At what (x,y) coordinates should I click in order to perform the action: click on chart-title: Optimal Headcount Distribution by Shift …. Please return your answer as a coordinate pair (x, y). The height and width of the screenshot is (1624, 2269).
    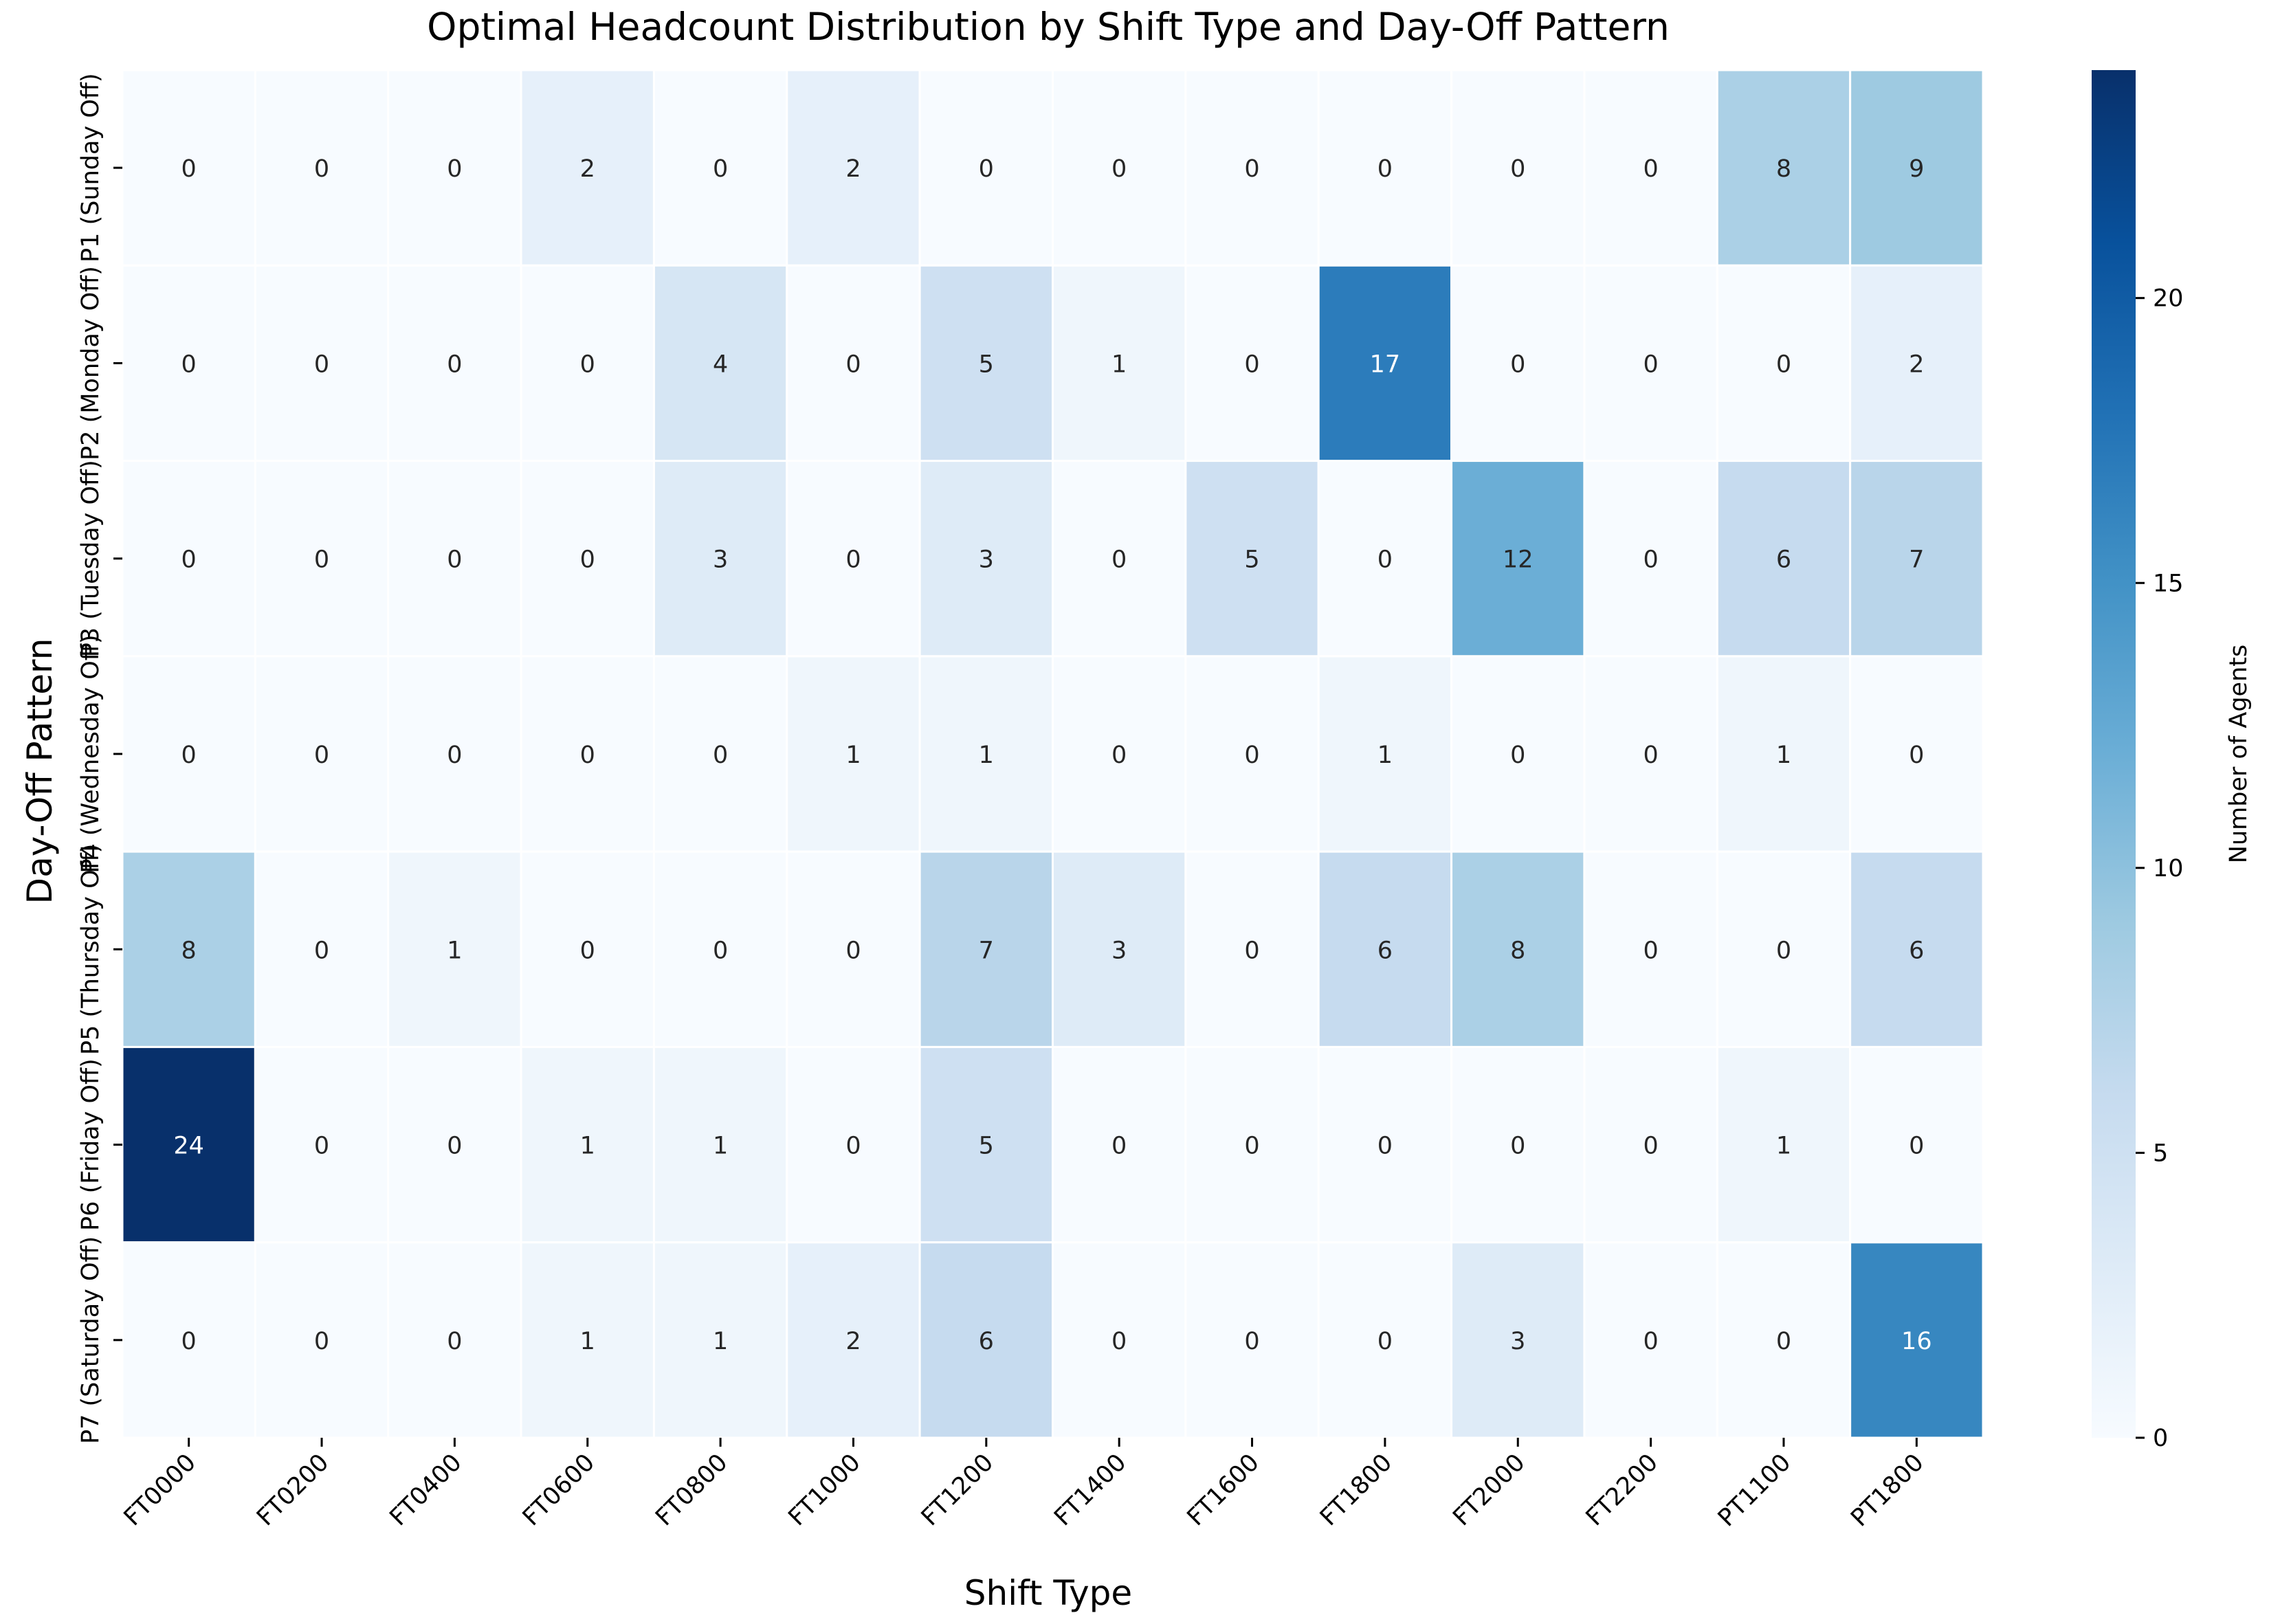
    Looking at the image, I should click on (1048, 27).